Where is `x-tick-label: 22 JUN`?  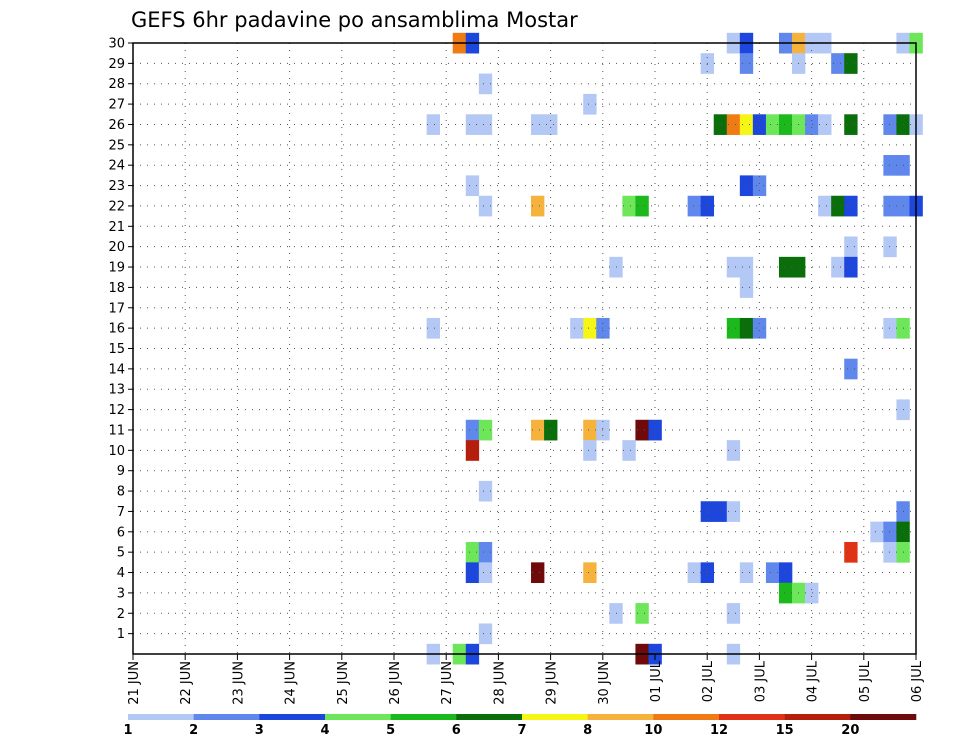
x-tick-label: 22 JUN is located at coordinates (186, 683).